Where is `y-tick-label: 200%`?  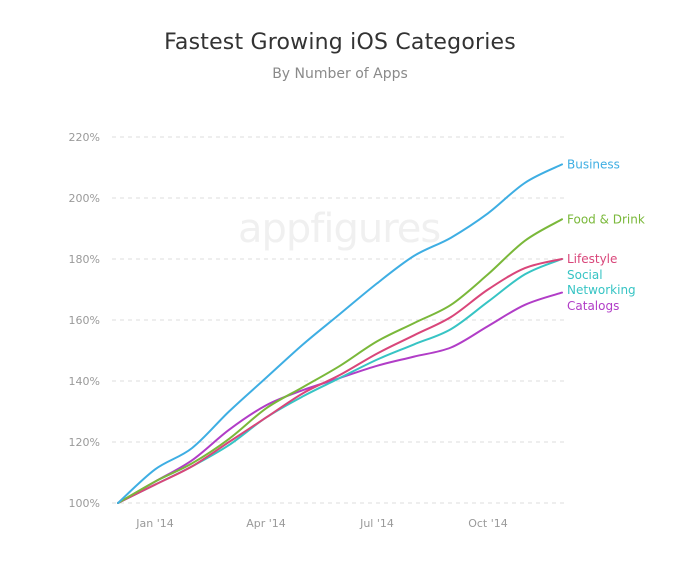
y-tick-label: 200% is located at coordinates (84, 198).